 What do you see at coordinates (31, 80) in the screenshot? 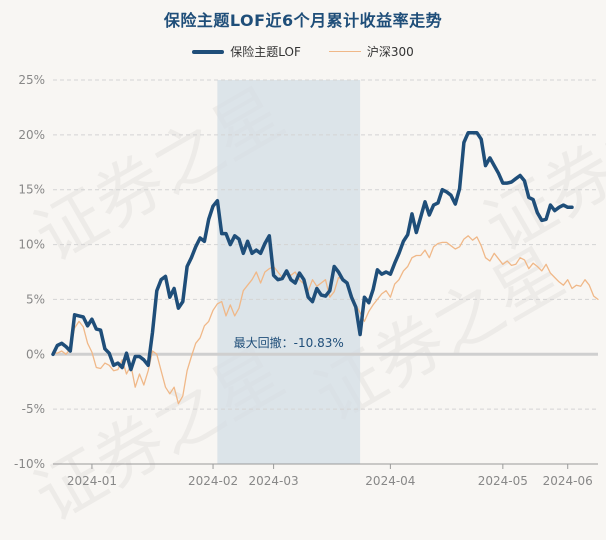
I see `y-tick-label: 25%` at bounding box center [31, 80].